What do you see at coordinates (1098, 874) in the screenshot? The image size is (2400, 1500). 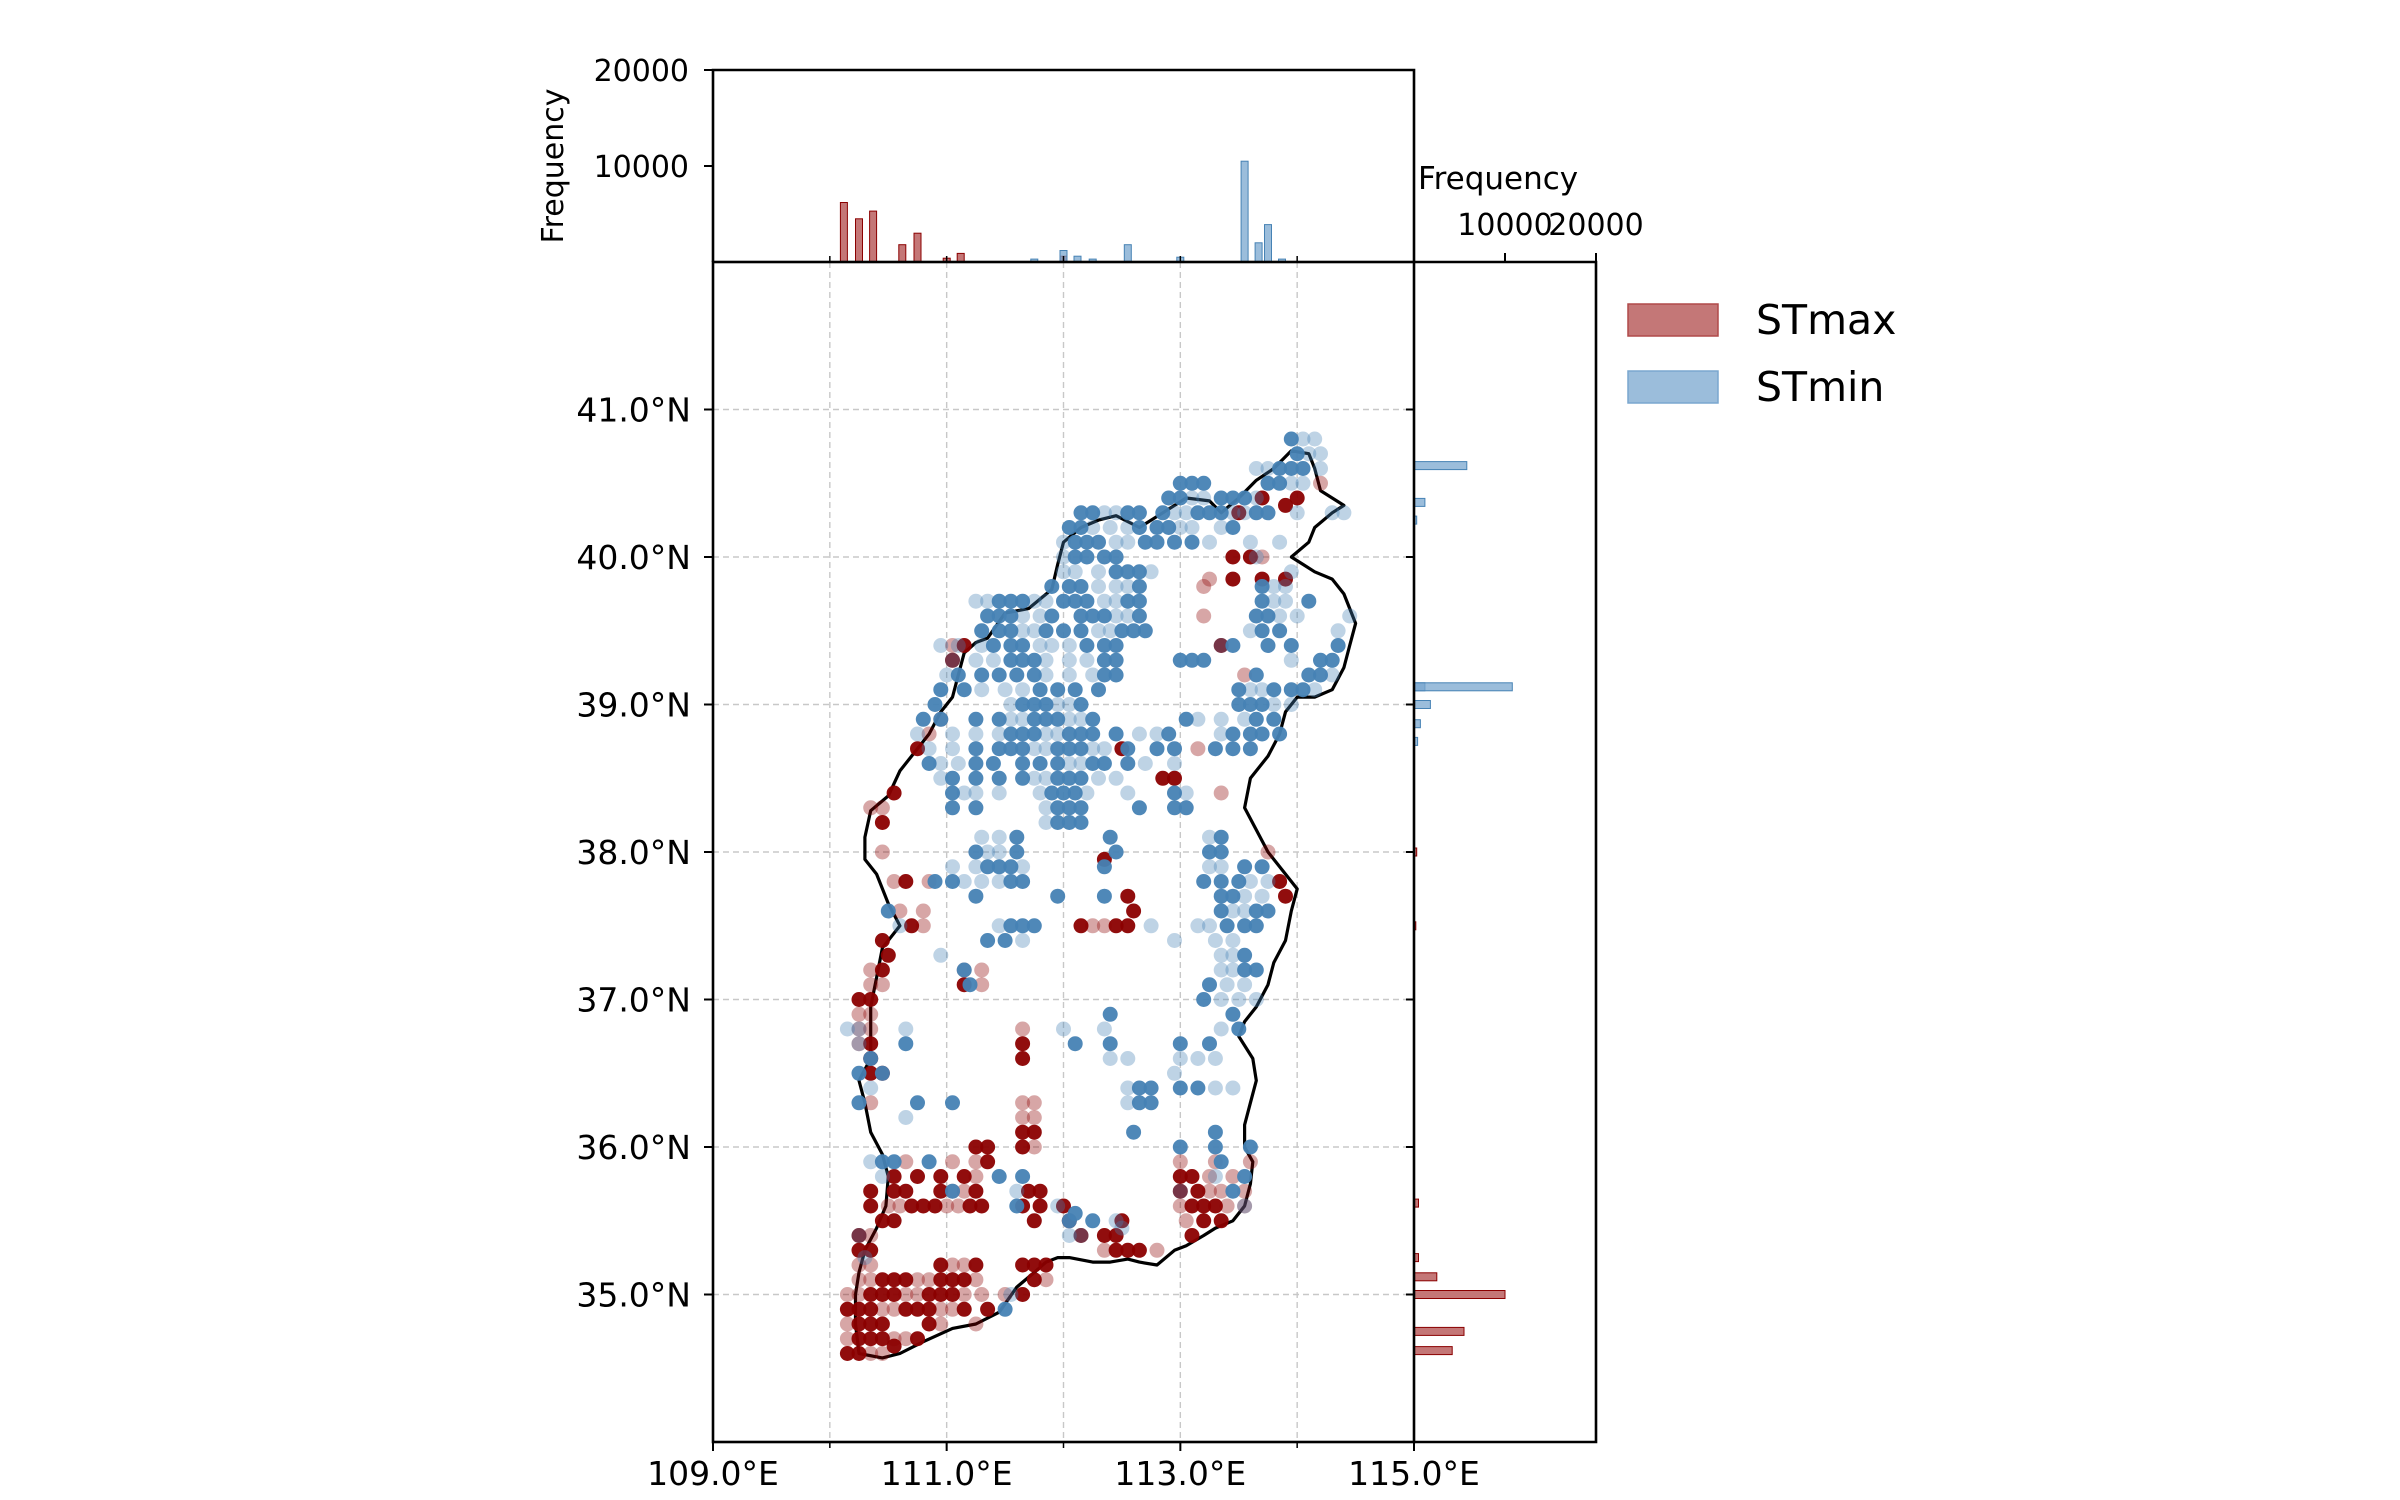 I see `points-stmin` at bounding box center [1098, 874].